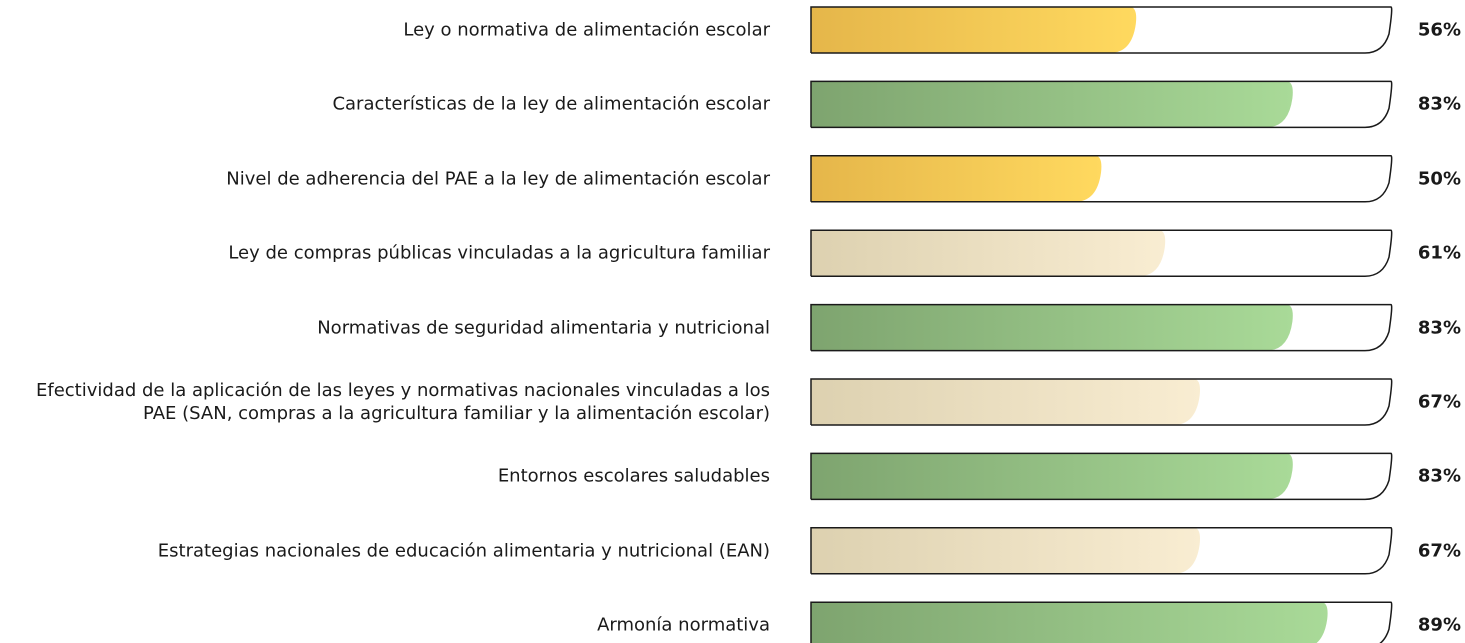  I want to click on category-label: Ley o normativa de alimentación escolar, so click(586, 30).